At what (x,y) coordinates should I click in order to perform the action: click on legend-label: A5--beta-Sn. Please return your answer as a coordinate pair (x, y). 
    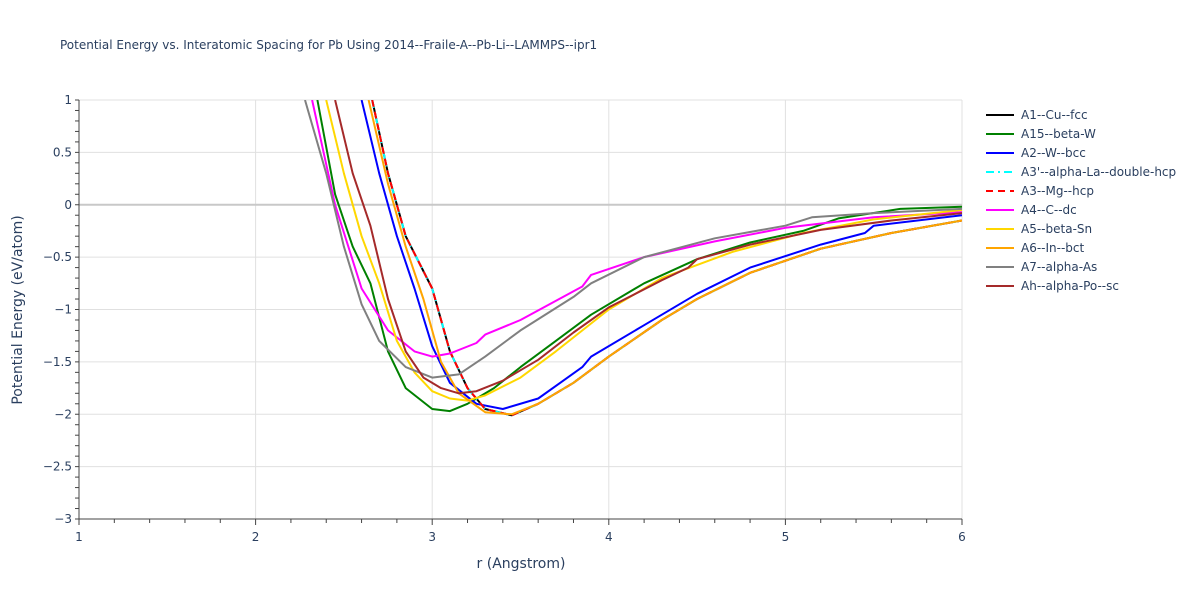
    Looking at the image, I should click on (1057, 228).